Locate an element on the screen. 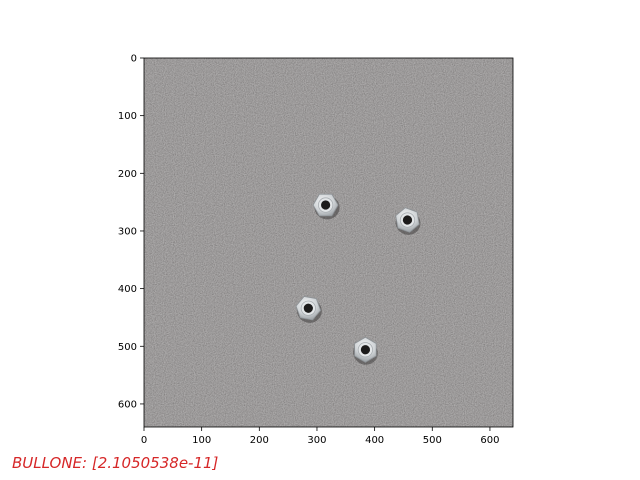 Image resolution: width=640 pixels, height=480 pixels. x-tick-label: 100 is located at coordinates (201, 440).